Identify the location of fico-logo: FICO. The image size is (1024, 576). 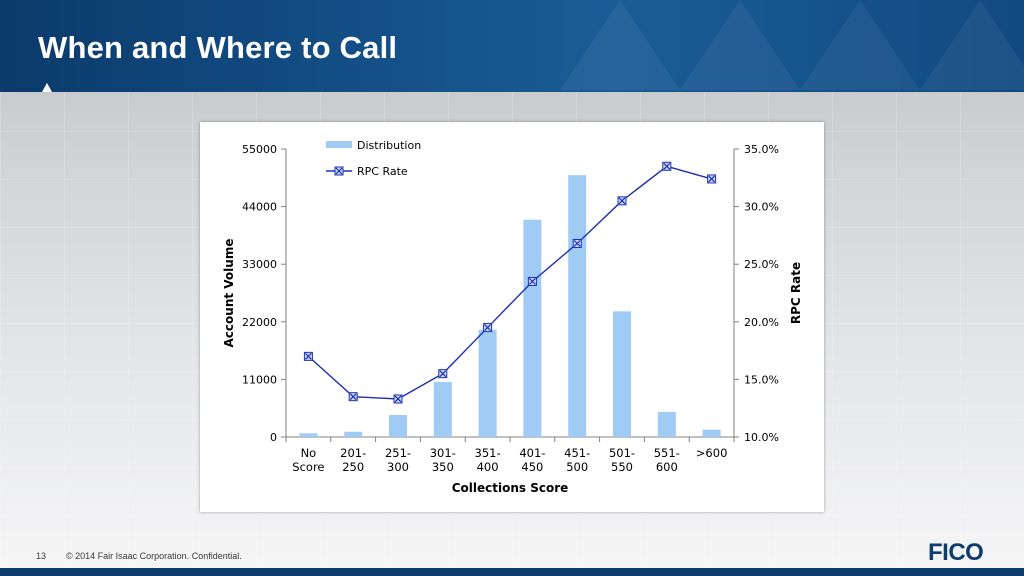
(956, 552).